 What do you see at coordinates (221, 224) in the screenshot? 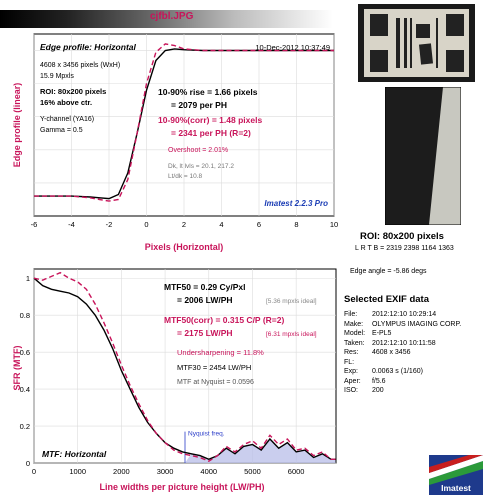
I see `edge-x-tick-label: 4` at bounding box center [221, 224].